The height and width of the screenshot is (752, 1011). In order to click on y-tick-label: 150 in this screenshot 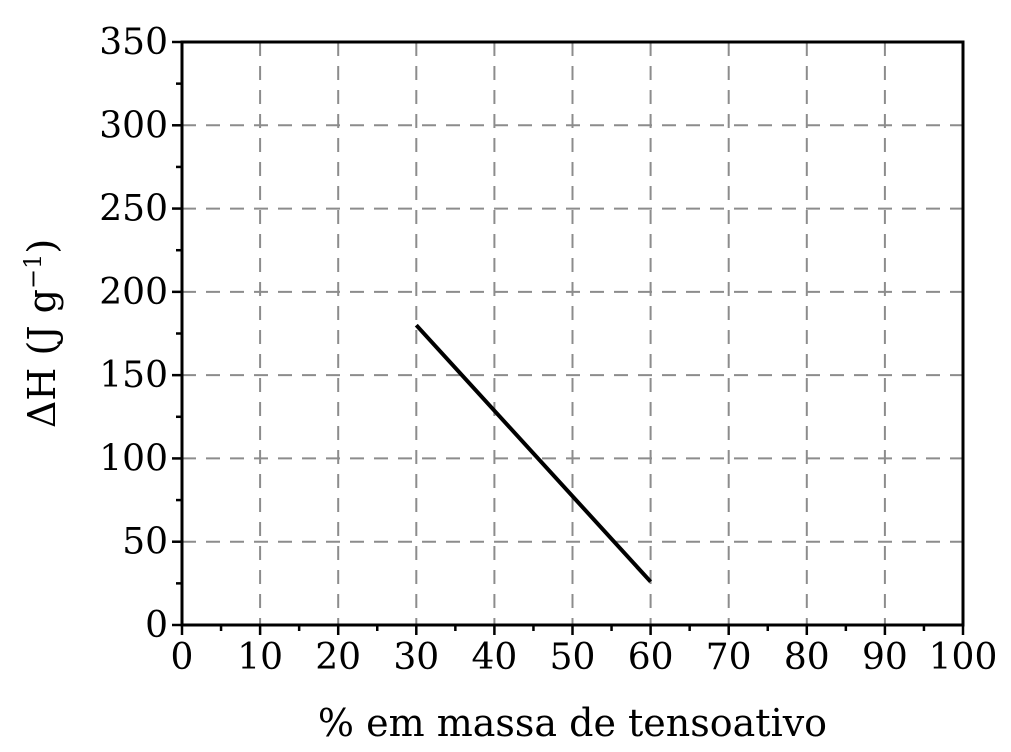, I will do `click(133, 375)`.